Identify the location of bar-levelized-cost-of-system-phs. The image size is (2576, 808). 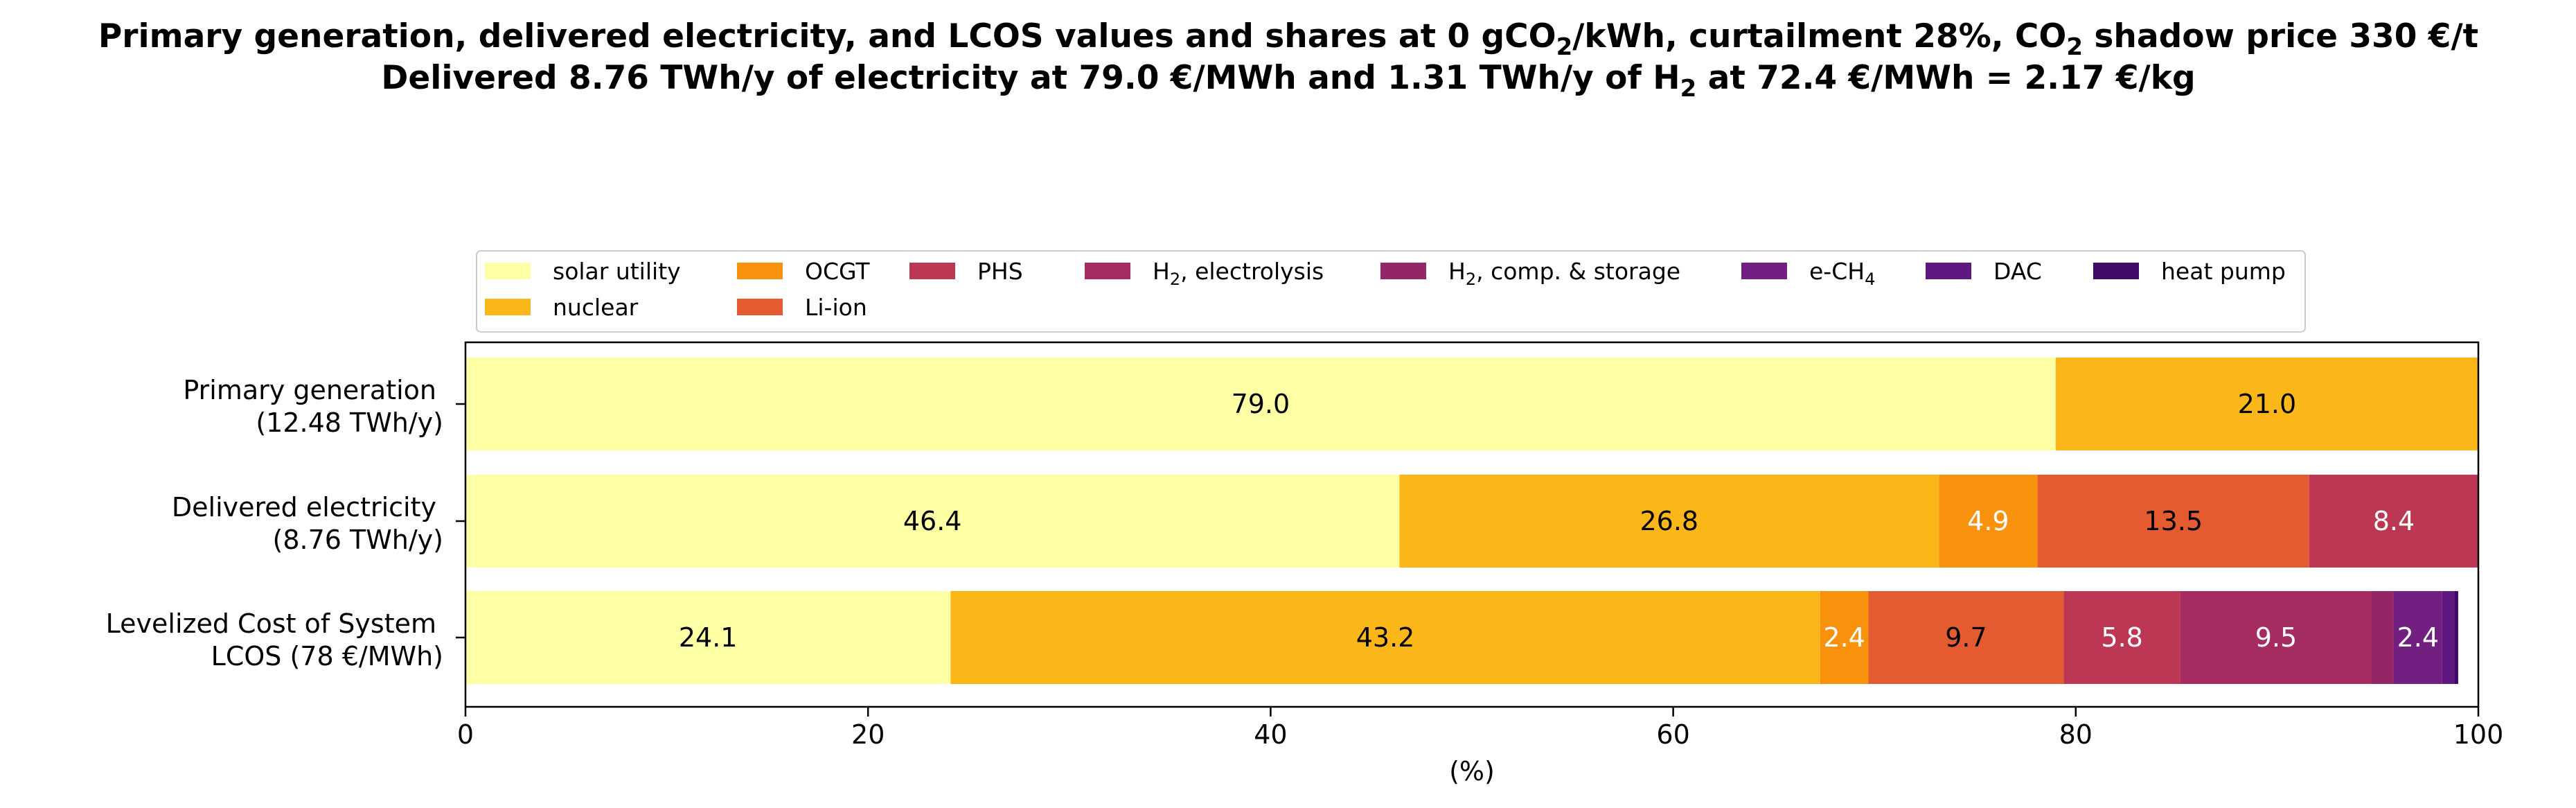
(2121, 637).